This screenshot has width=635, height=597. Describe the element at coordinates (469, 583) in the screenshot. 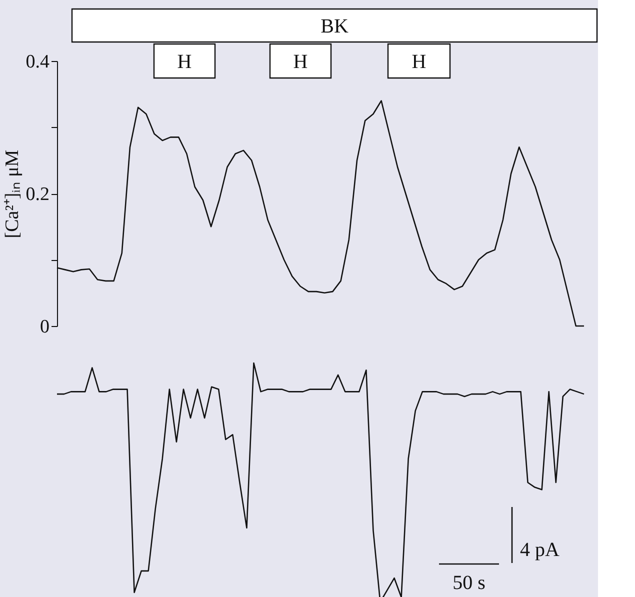

I see `annotation: 50 s` at that location.